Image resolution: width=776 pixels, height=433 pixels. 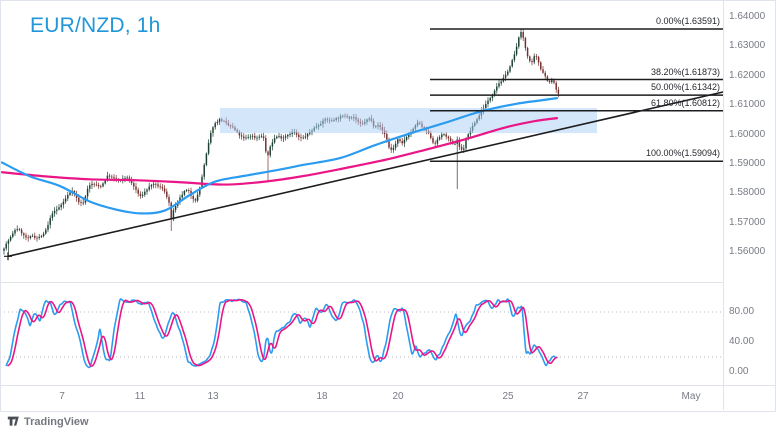 I want to click on price-axis-label: 1.58000, so click(x=747, y=193).